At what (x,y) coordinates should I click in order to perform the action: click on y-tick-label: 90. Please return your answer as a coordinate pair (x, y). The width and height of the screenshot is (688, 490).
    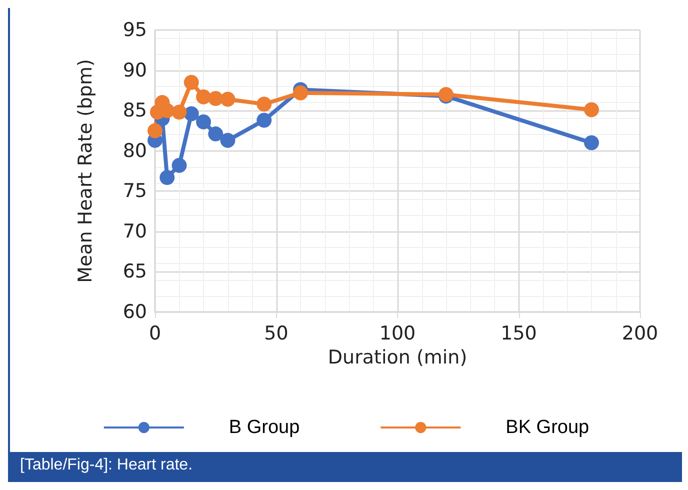
    Looking at the image, I should click on (134, 70).